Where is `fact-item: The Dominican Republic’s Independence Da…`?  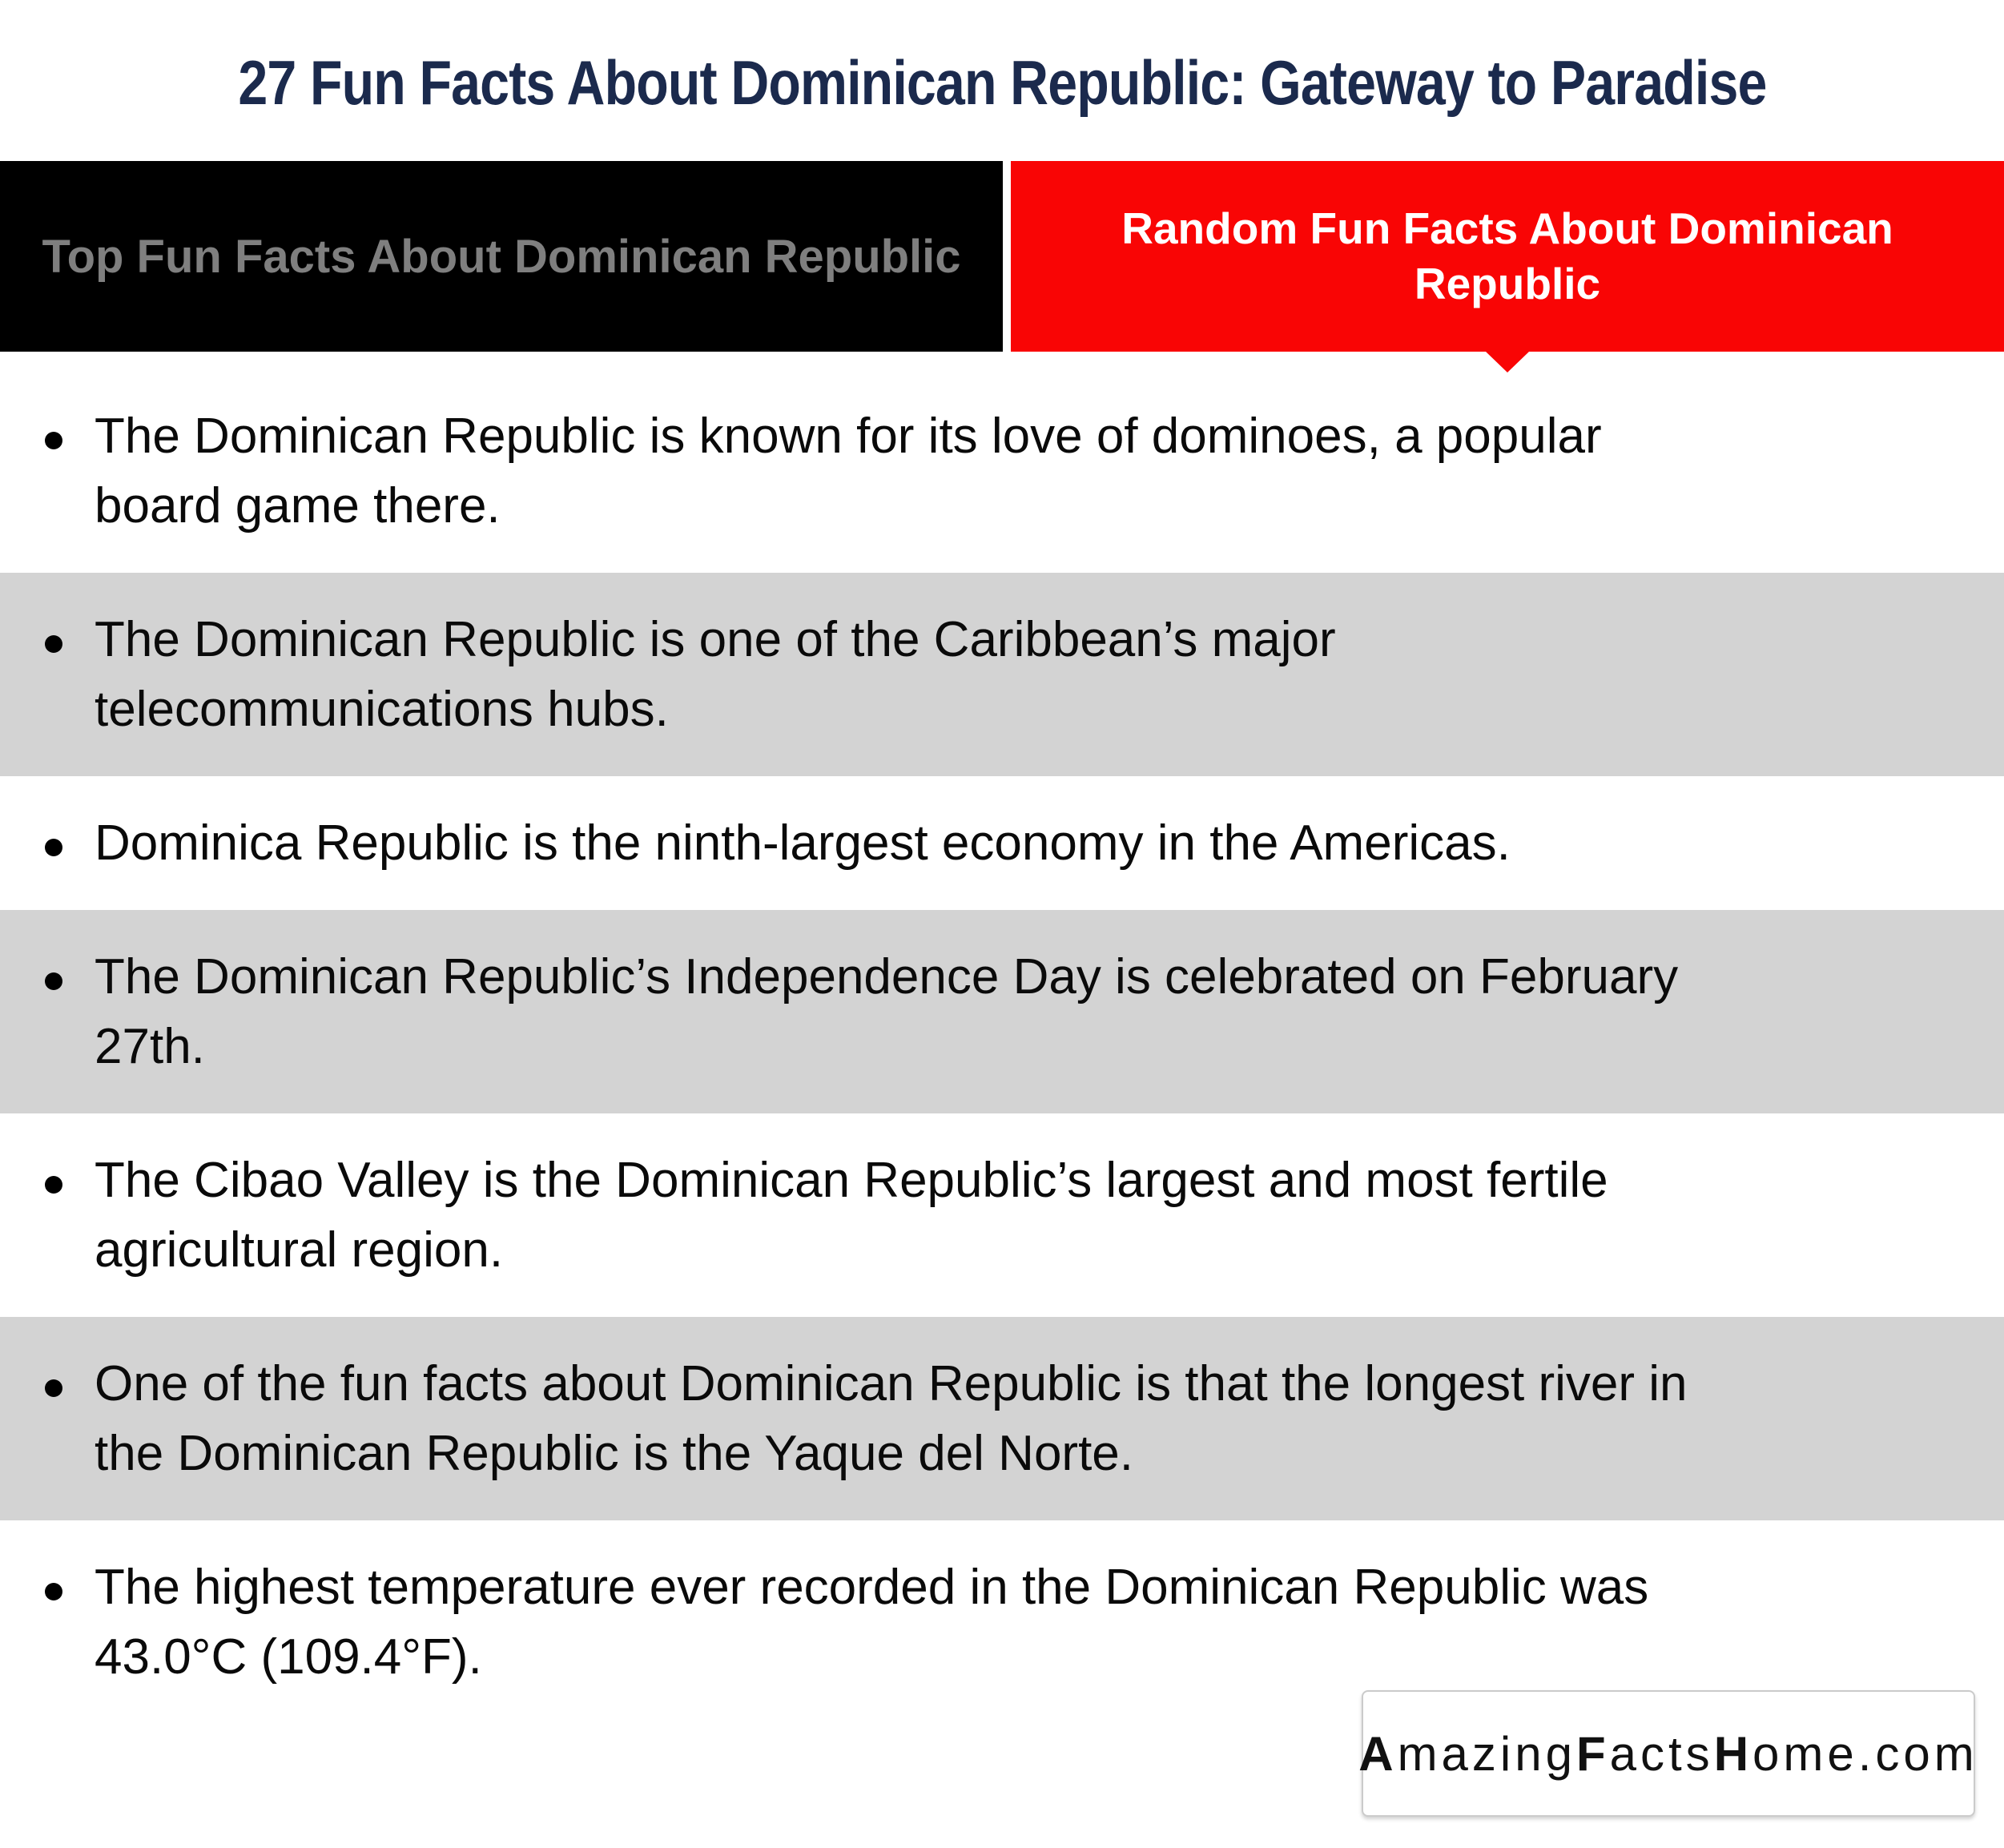
fact-item: The Dominican Republic’s Independence Da… is located at coordinates (1002, 1011).